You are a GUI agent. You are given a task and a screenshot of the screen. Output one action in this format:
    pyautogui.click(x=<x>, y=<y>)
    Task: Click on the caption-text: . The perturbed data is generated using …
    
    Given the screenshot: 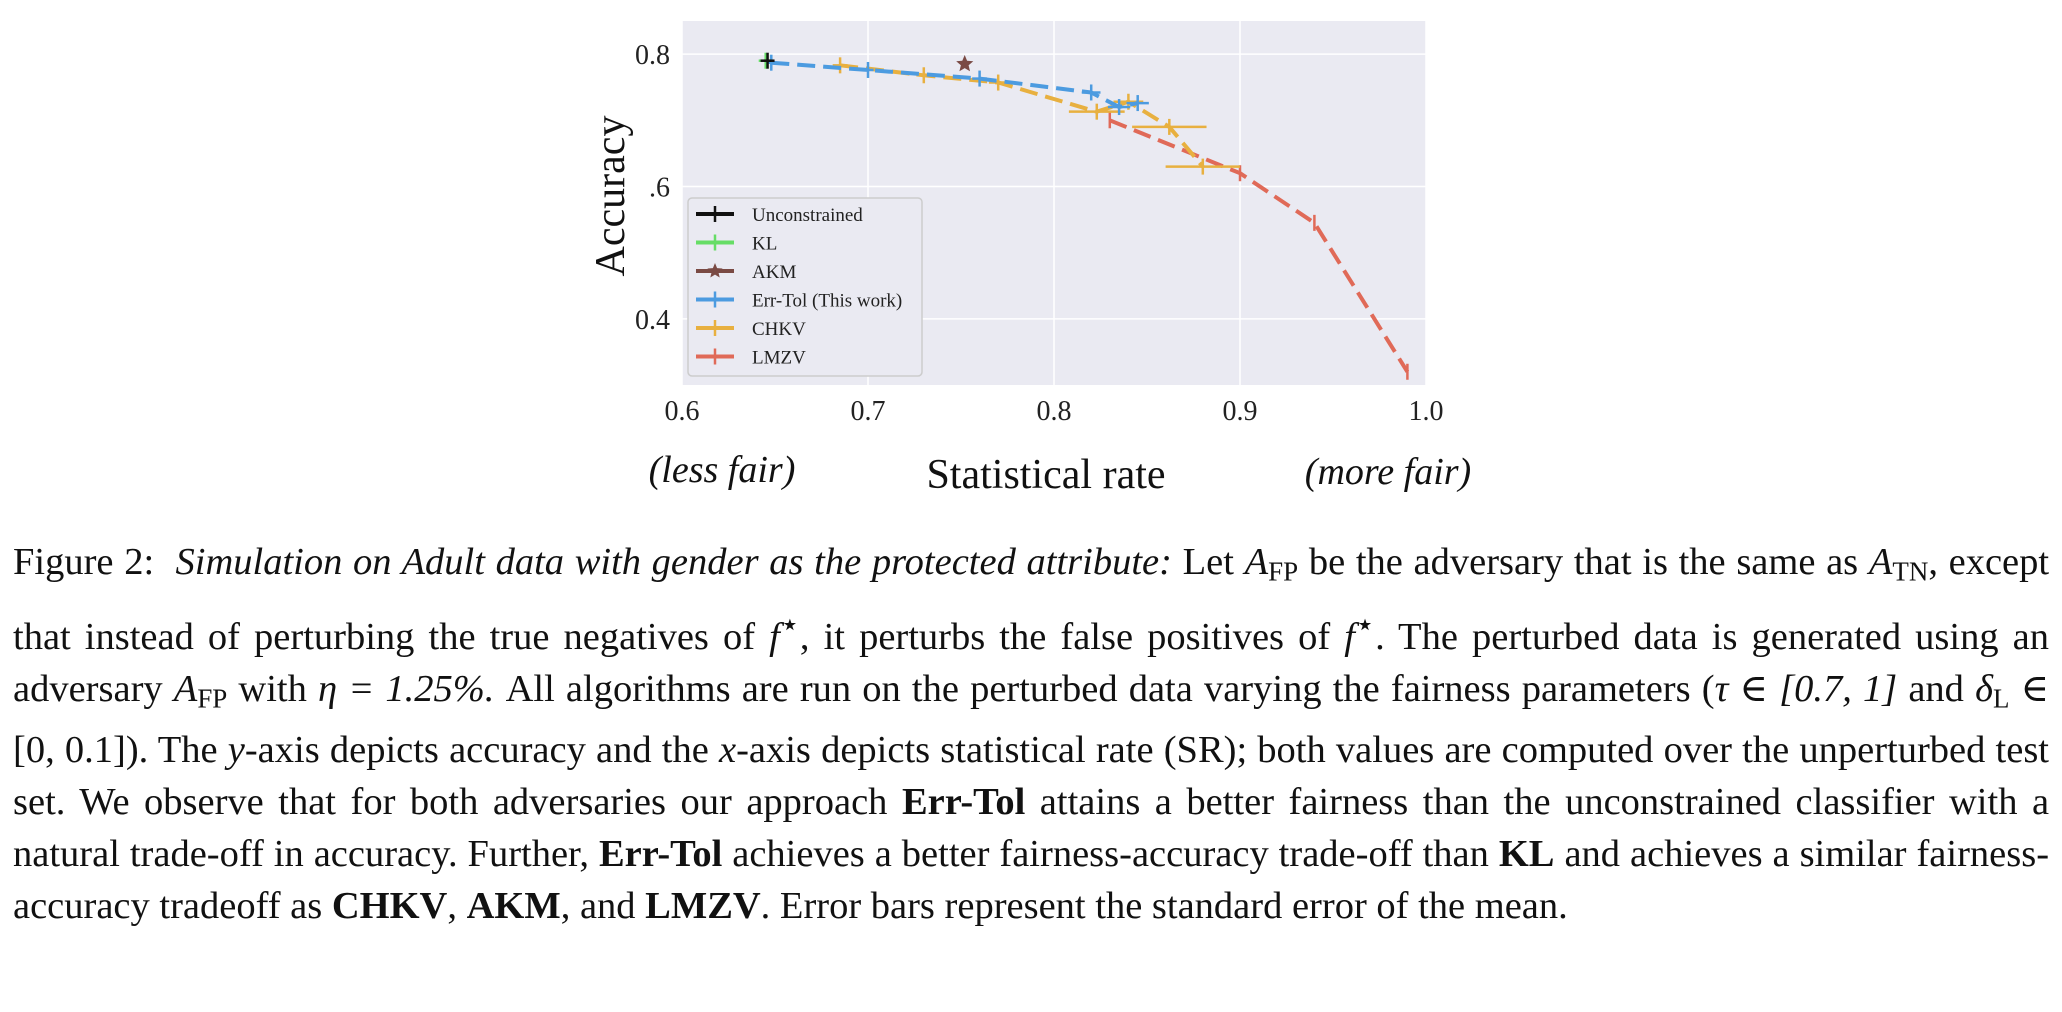 What is the action you would take?
    pyautogui.click(x=1031, y=662)
    